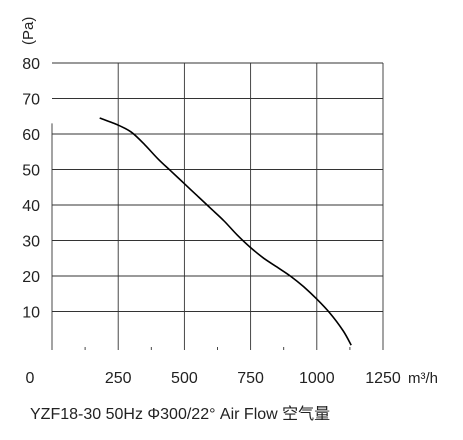  What do you see at coordinates (28, 31) in the screenshot?
I see `y-axis-label: (Pa)` at bounding box center [28, 31].